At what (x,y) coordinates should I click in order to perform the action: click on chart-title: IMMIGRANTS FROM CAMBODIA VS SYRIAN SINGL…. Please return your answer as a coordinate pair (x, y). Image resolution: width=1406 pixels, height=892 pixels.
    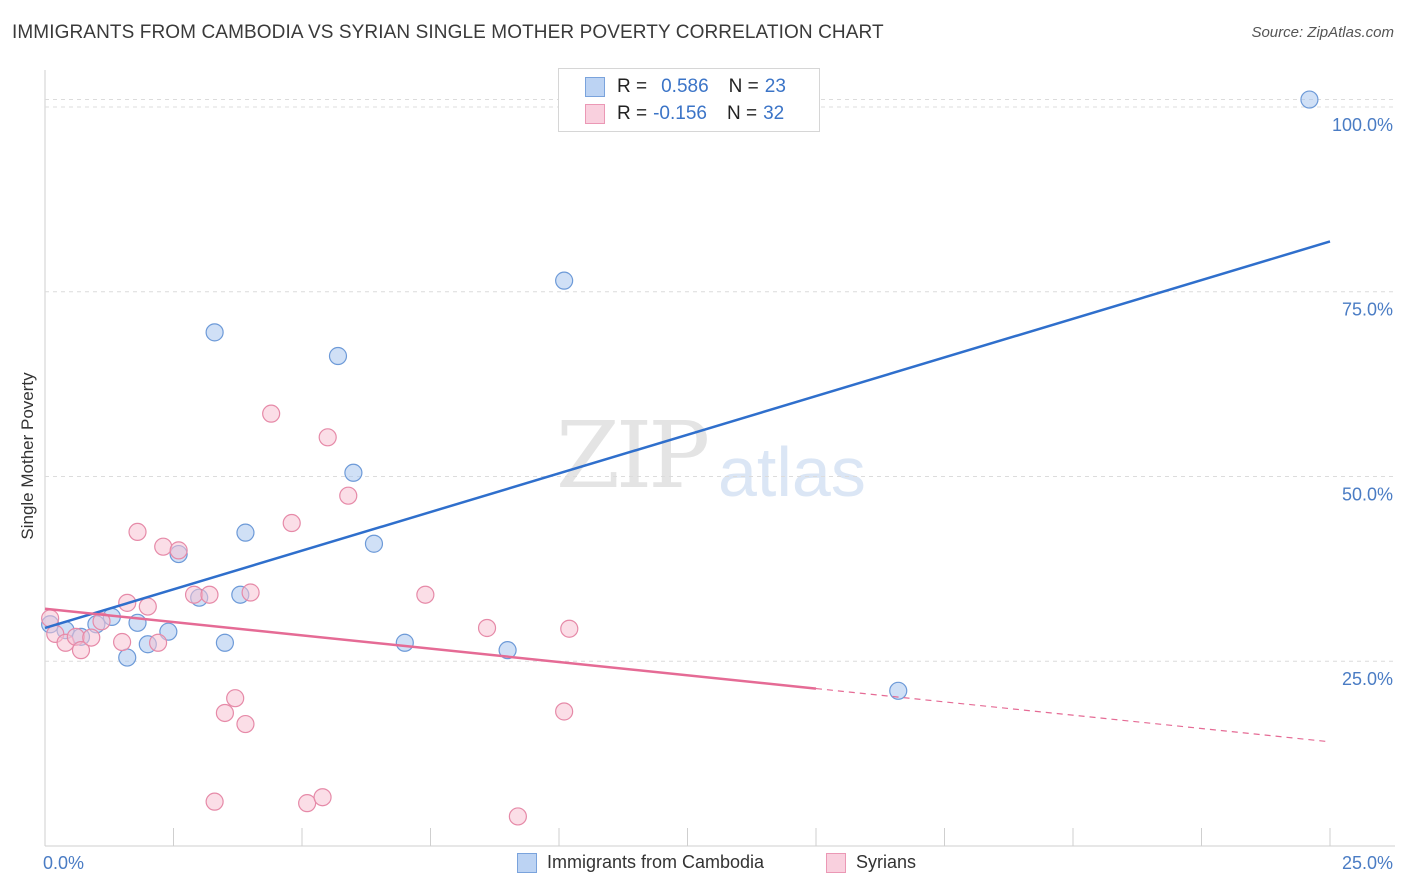
    Looking at the image, I should click on (448, 32).